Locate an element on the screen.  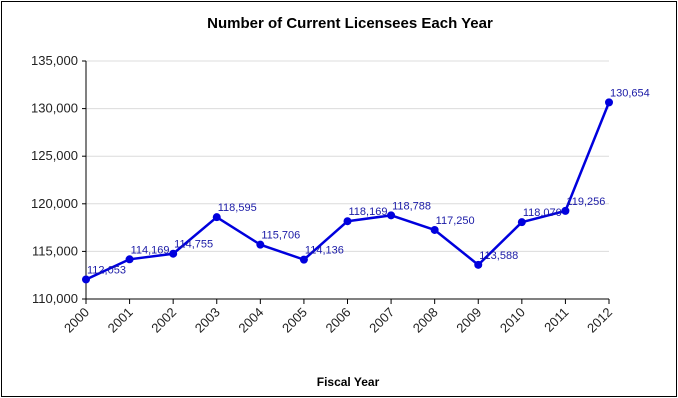
x-tick-label: 2003 is located at coordinates (207, 320).